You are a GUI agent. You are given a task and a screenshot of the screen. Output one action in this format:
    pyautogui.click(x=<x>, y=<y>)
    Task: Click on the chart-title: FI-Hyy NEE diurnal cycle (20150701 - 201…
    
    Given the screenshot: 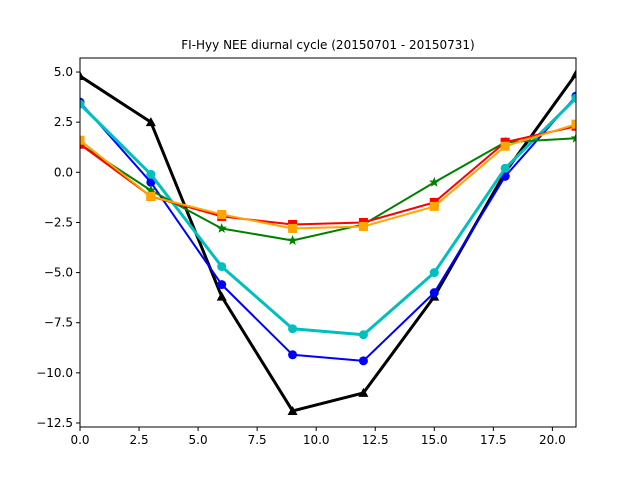 What is the action you would take?
    pyautogui.click(x=327, y=45)
    